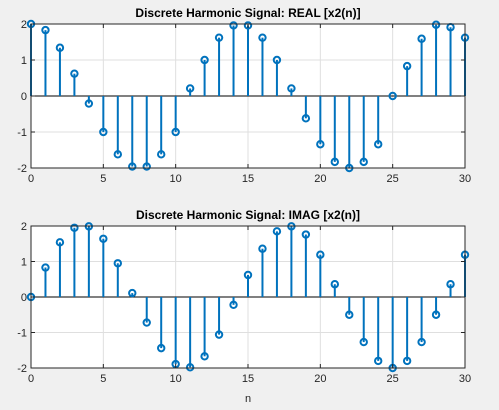  I want to click on real-y-tick-label: 0, so click(24, 97).